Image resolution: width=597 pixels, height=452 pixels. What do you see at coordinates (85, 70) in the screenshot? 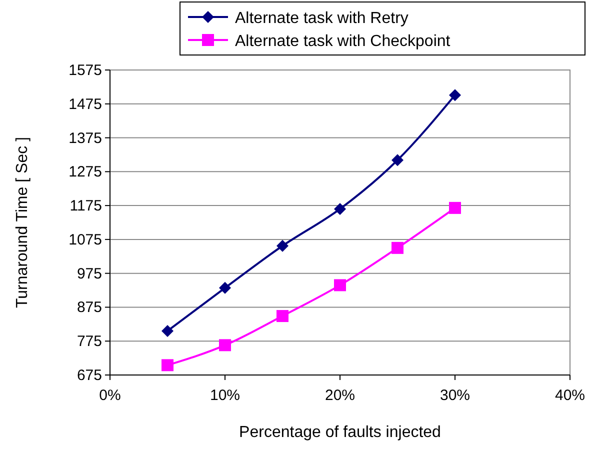
I see `y-tick-label: 1575` at bounding box center [85, 70].